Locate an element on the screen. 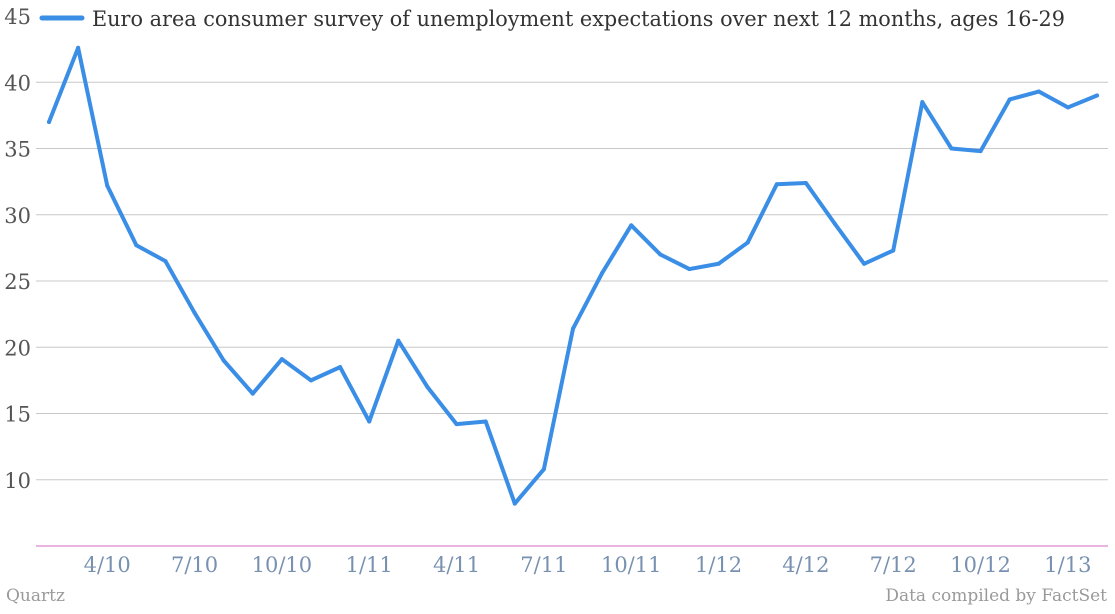 The image size is (1115, 614). x-tick-label: 7/10 is located at coordinates (194, 565).